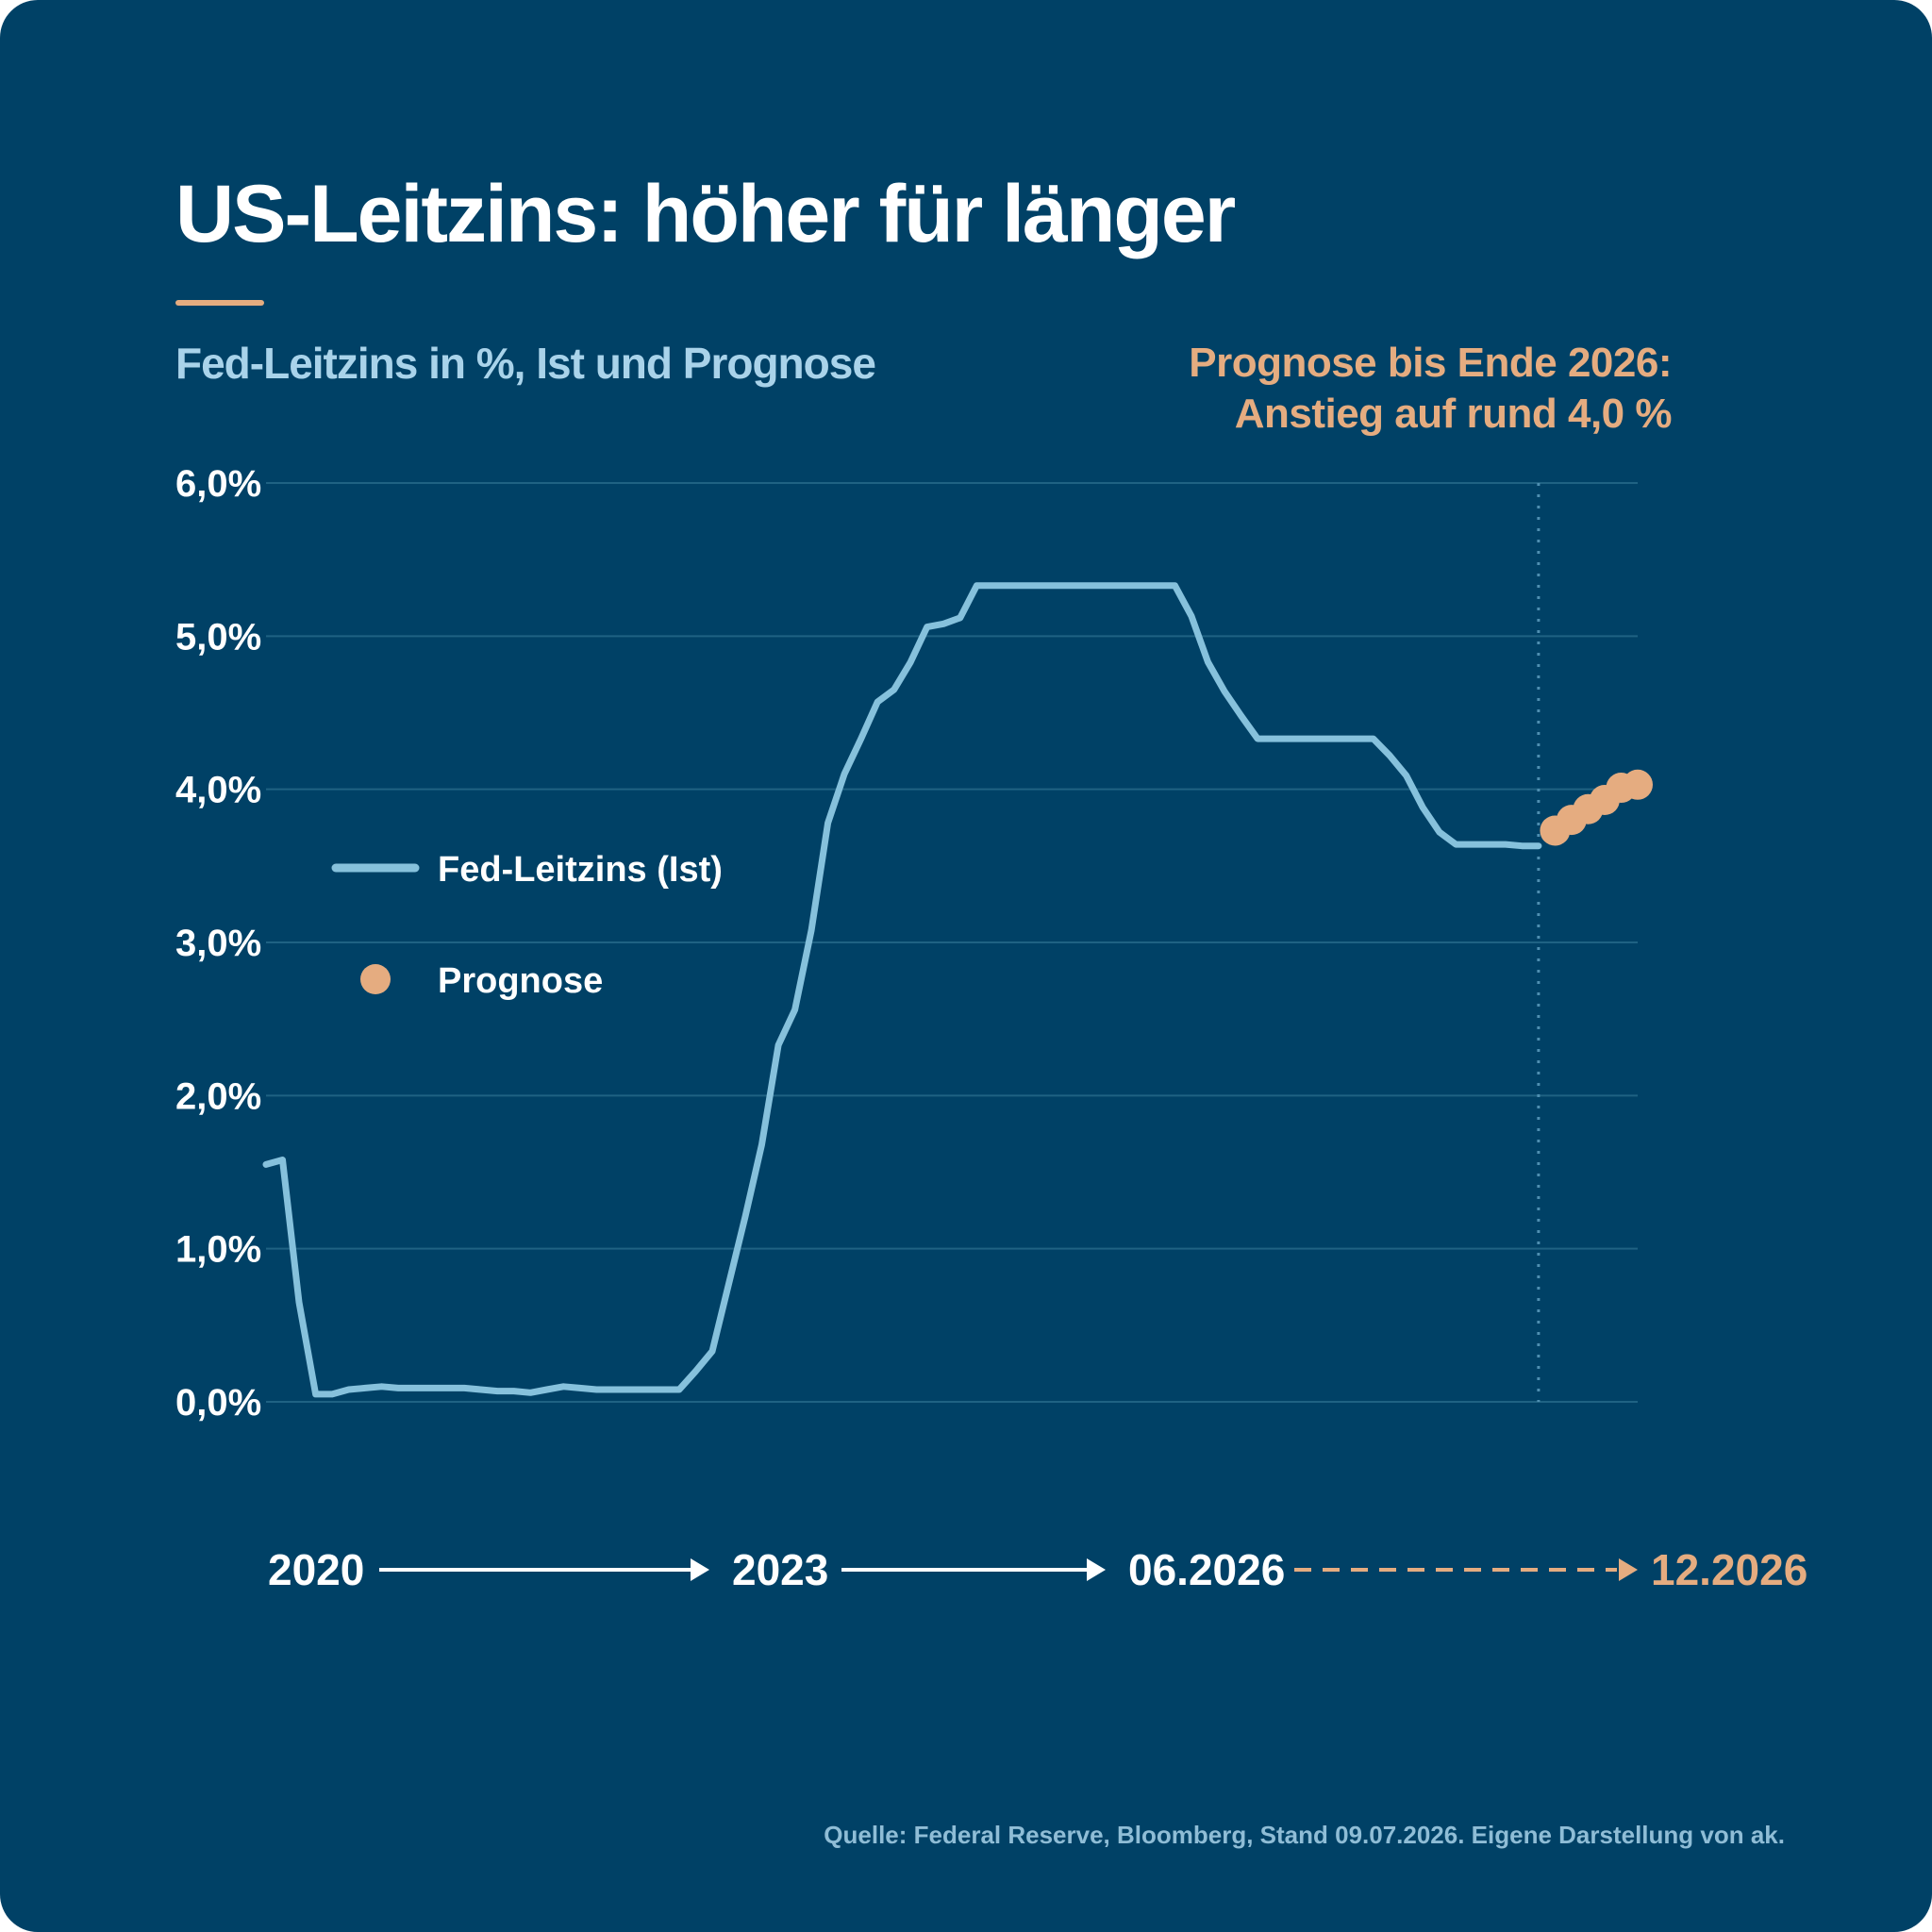  Describe the element at coordinates (527, 926) in the screenshot. I see `legend: Fed-Leitzins (Ist) Prognose` at that location.